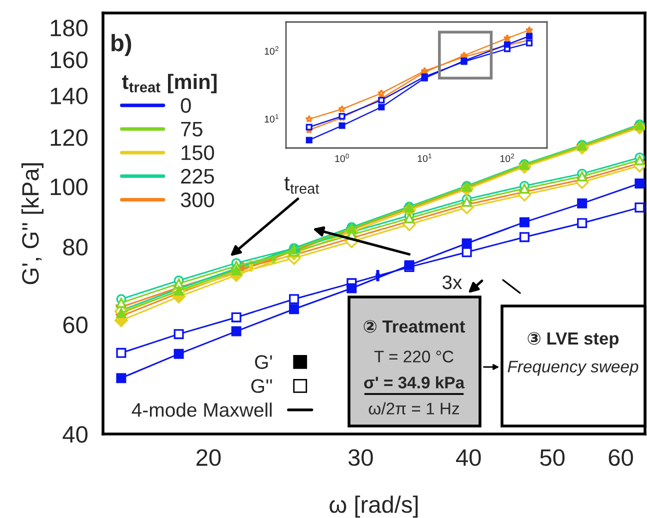  What do you see at coordinates (185, 105) in the screenshot?
I see `legend-label: 0` at bounding box center [185, 105].